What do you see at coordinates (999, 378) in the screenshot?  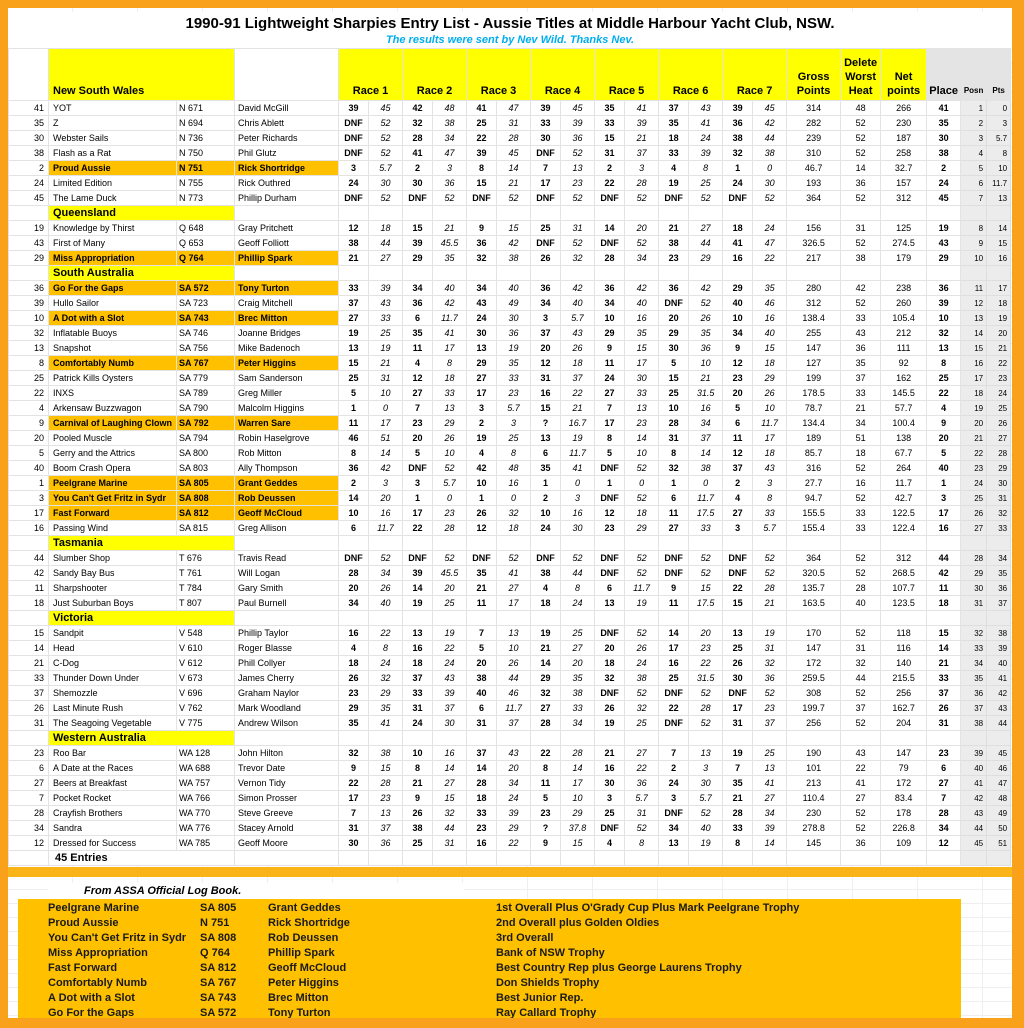 I see `cell-pts: 23` at bounding box center [999, 378].